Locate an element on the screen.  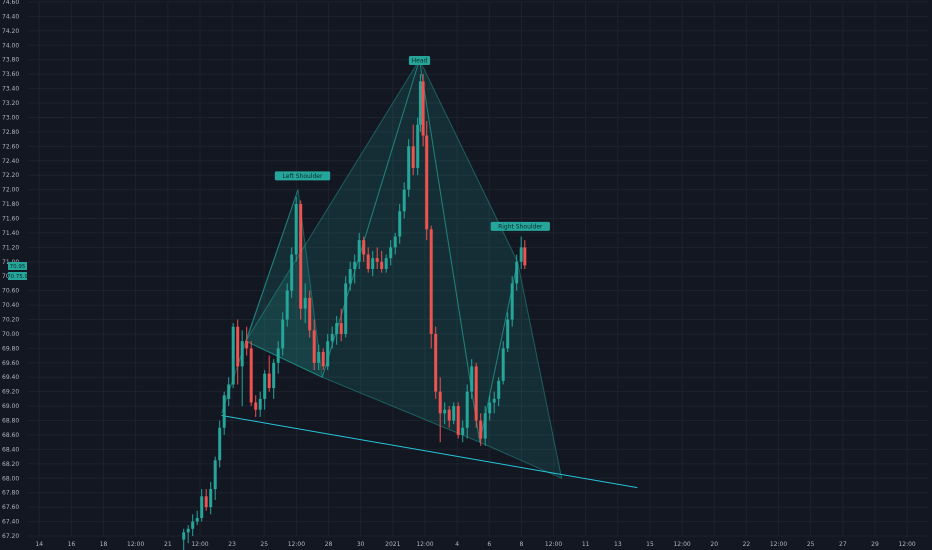
x-tick-label: 2021 is located at coordinates (392, 544).